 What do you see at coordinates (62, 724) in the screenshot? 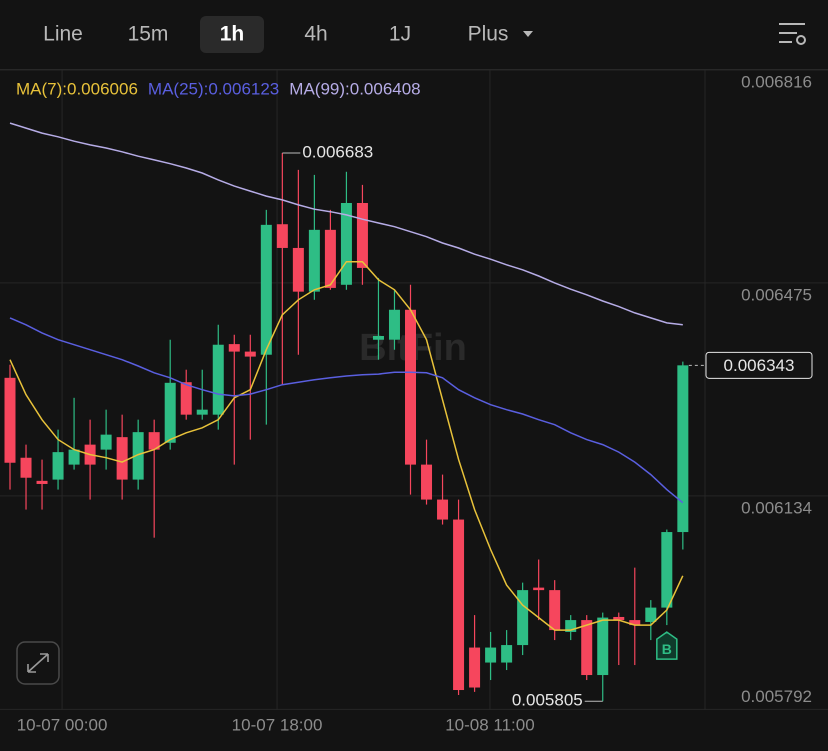
I see `x-tick-label: 10-07 00:00` at bounding box center [62, 724].